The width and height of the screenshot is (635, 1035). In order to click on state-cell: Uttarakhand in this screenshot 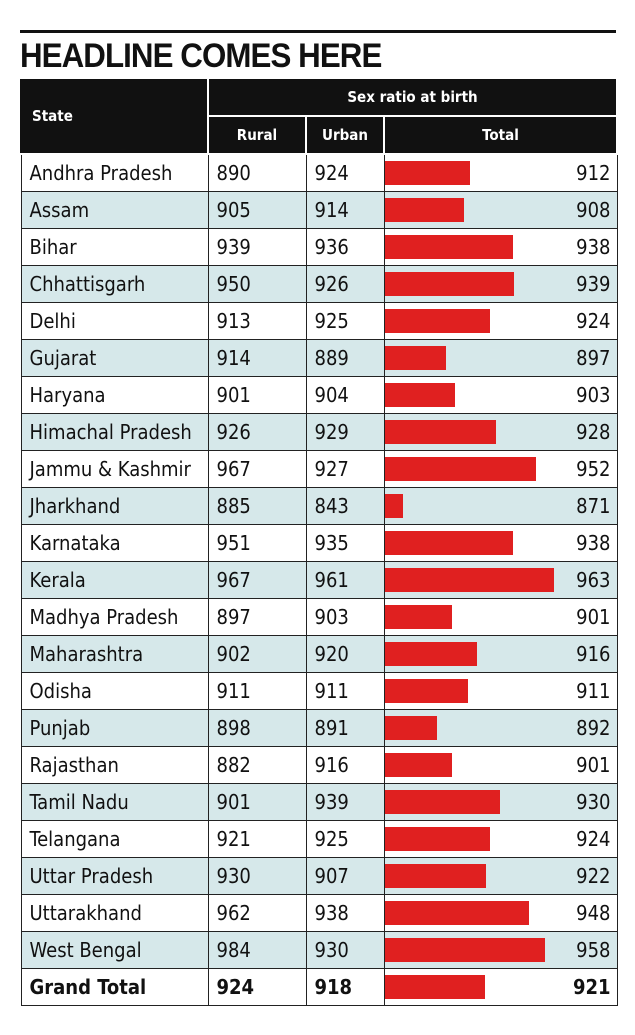, I will do `click(114, 913)`.